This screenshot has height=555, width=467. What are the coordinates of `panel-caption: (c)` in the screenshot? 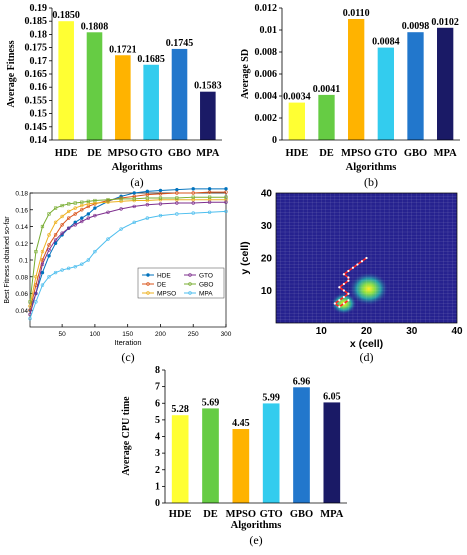 It's located at (127, 357).